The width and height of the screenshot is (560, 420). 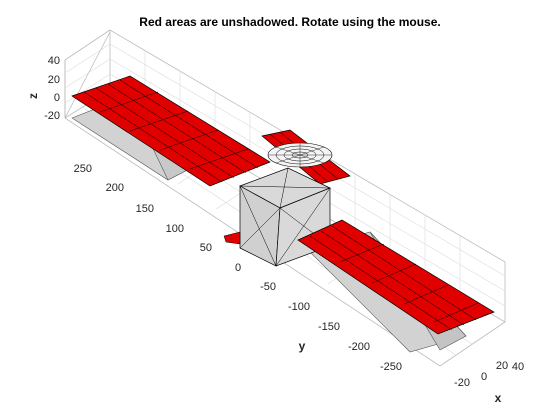 I want to click on y-tick-label: -200, so click(x=359, y=347).